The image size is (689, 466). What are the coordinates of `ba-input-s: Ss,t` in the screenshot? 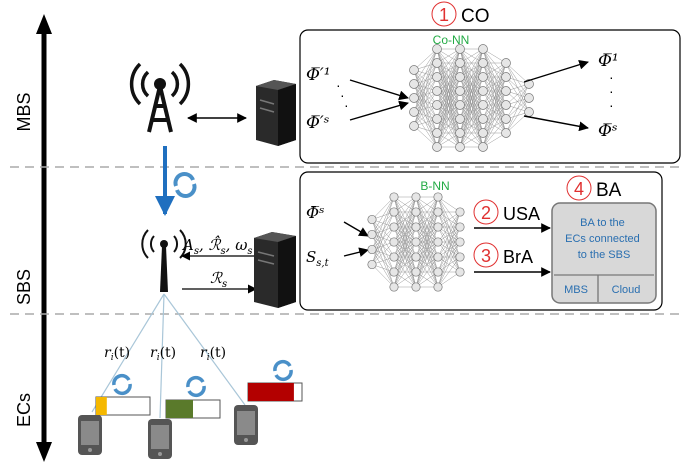 It's located at (318, 258).